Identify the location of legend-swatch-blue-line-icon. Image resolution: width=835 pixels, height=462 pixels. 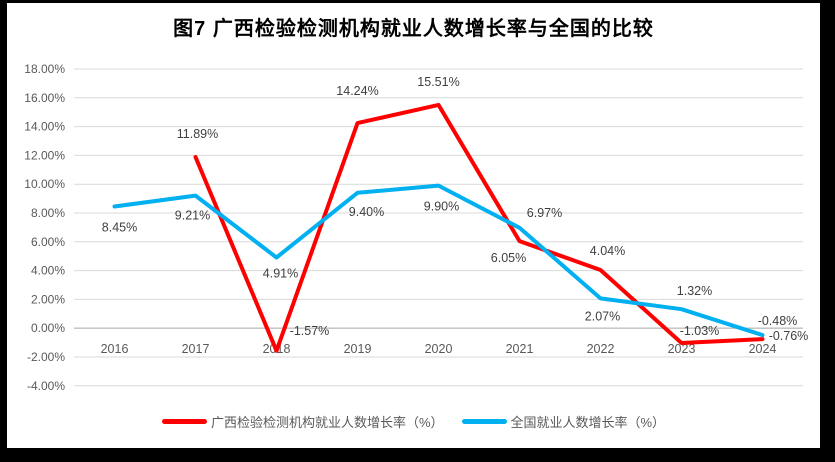
(484, 421).